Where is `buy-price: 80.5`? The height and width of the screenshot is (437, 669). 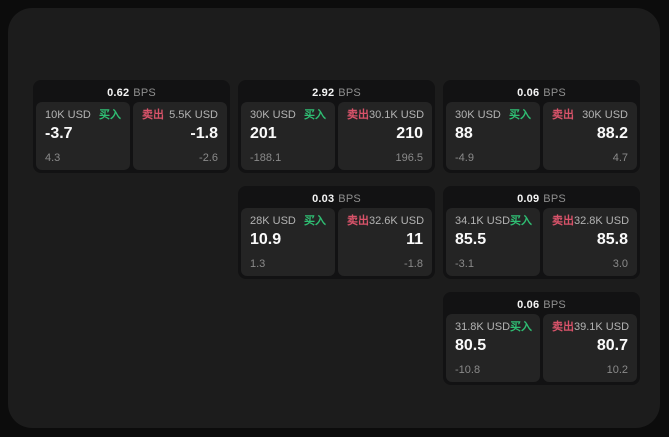 buy-price: 80.5 is located at coordinates (471, 345).